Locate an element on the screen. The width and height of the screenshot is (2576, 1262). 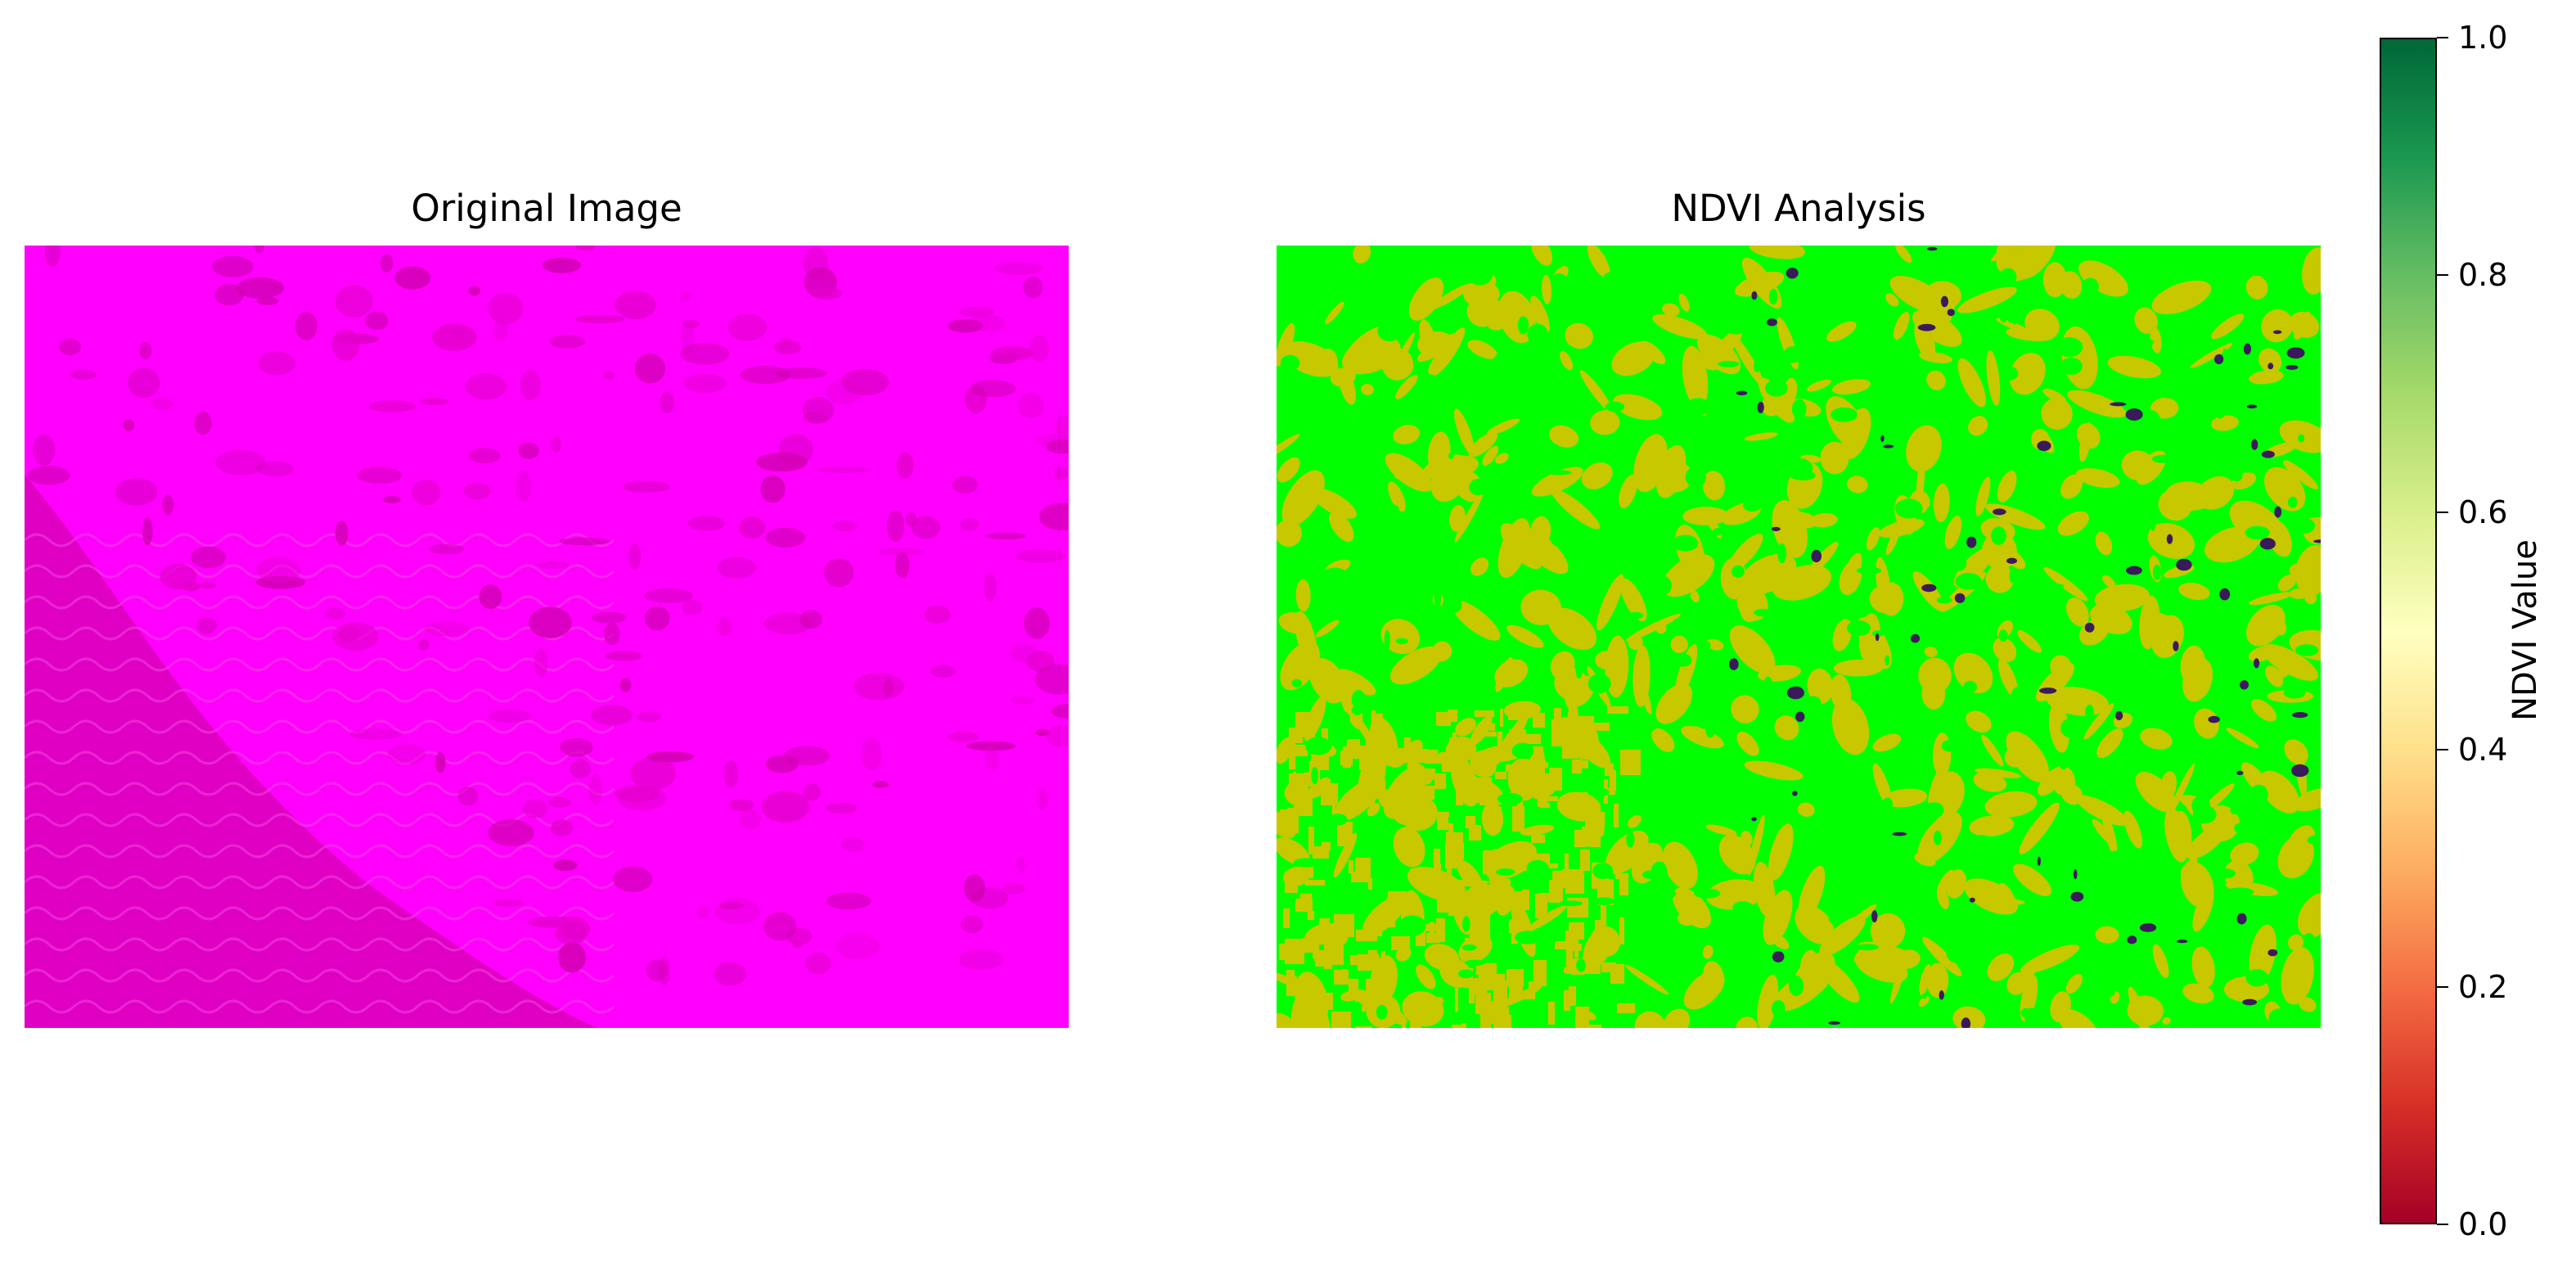
original-image-title: Original Image is located at coordinates (547, 208).